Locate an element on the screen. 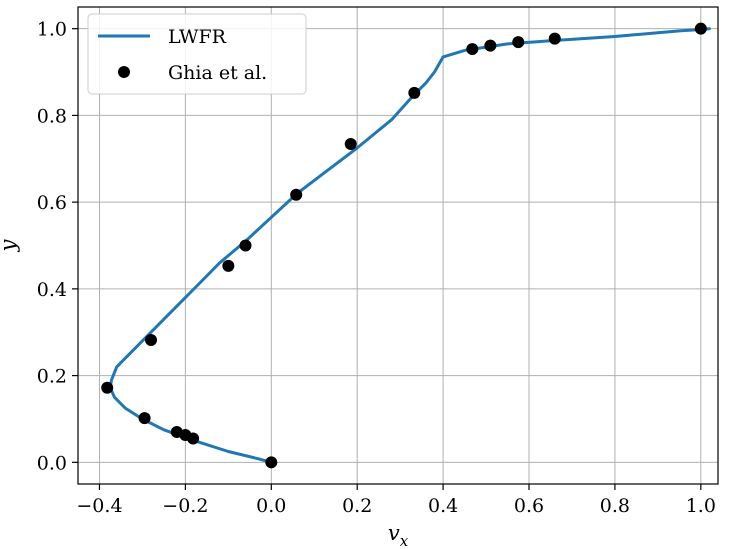 The height and width of the screenshot is (549, 747). legend-label-ghia: Ghia et al. is located at coordinates (217, 73).